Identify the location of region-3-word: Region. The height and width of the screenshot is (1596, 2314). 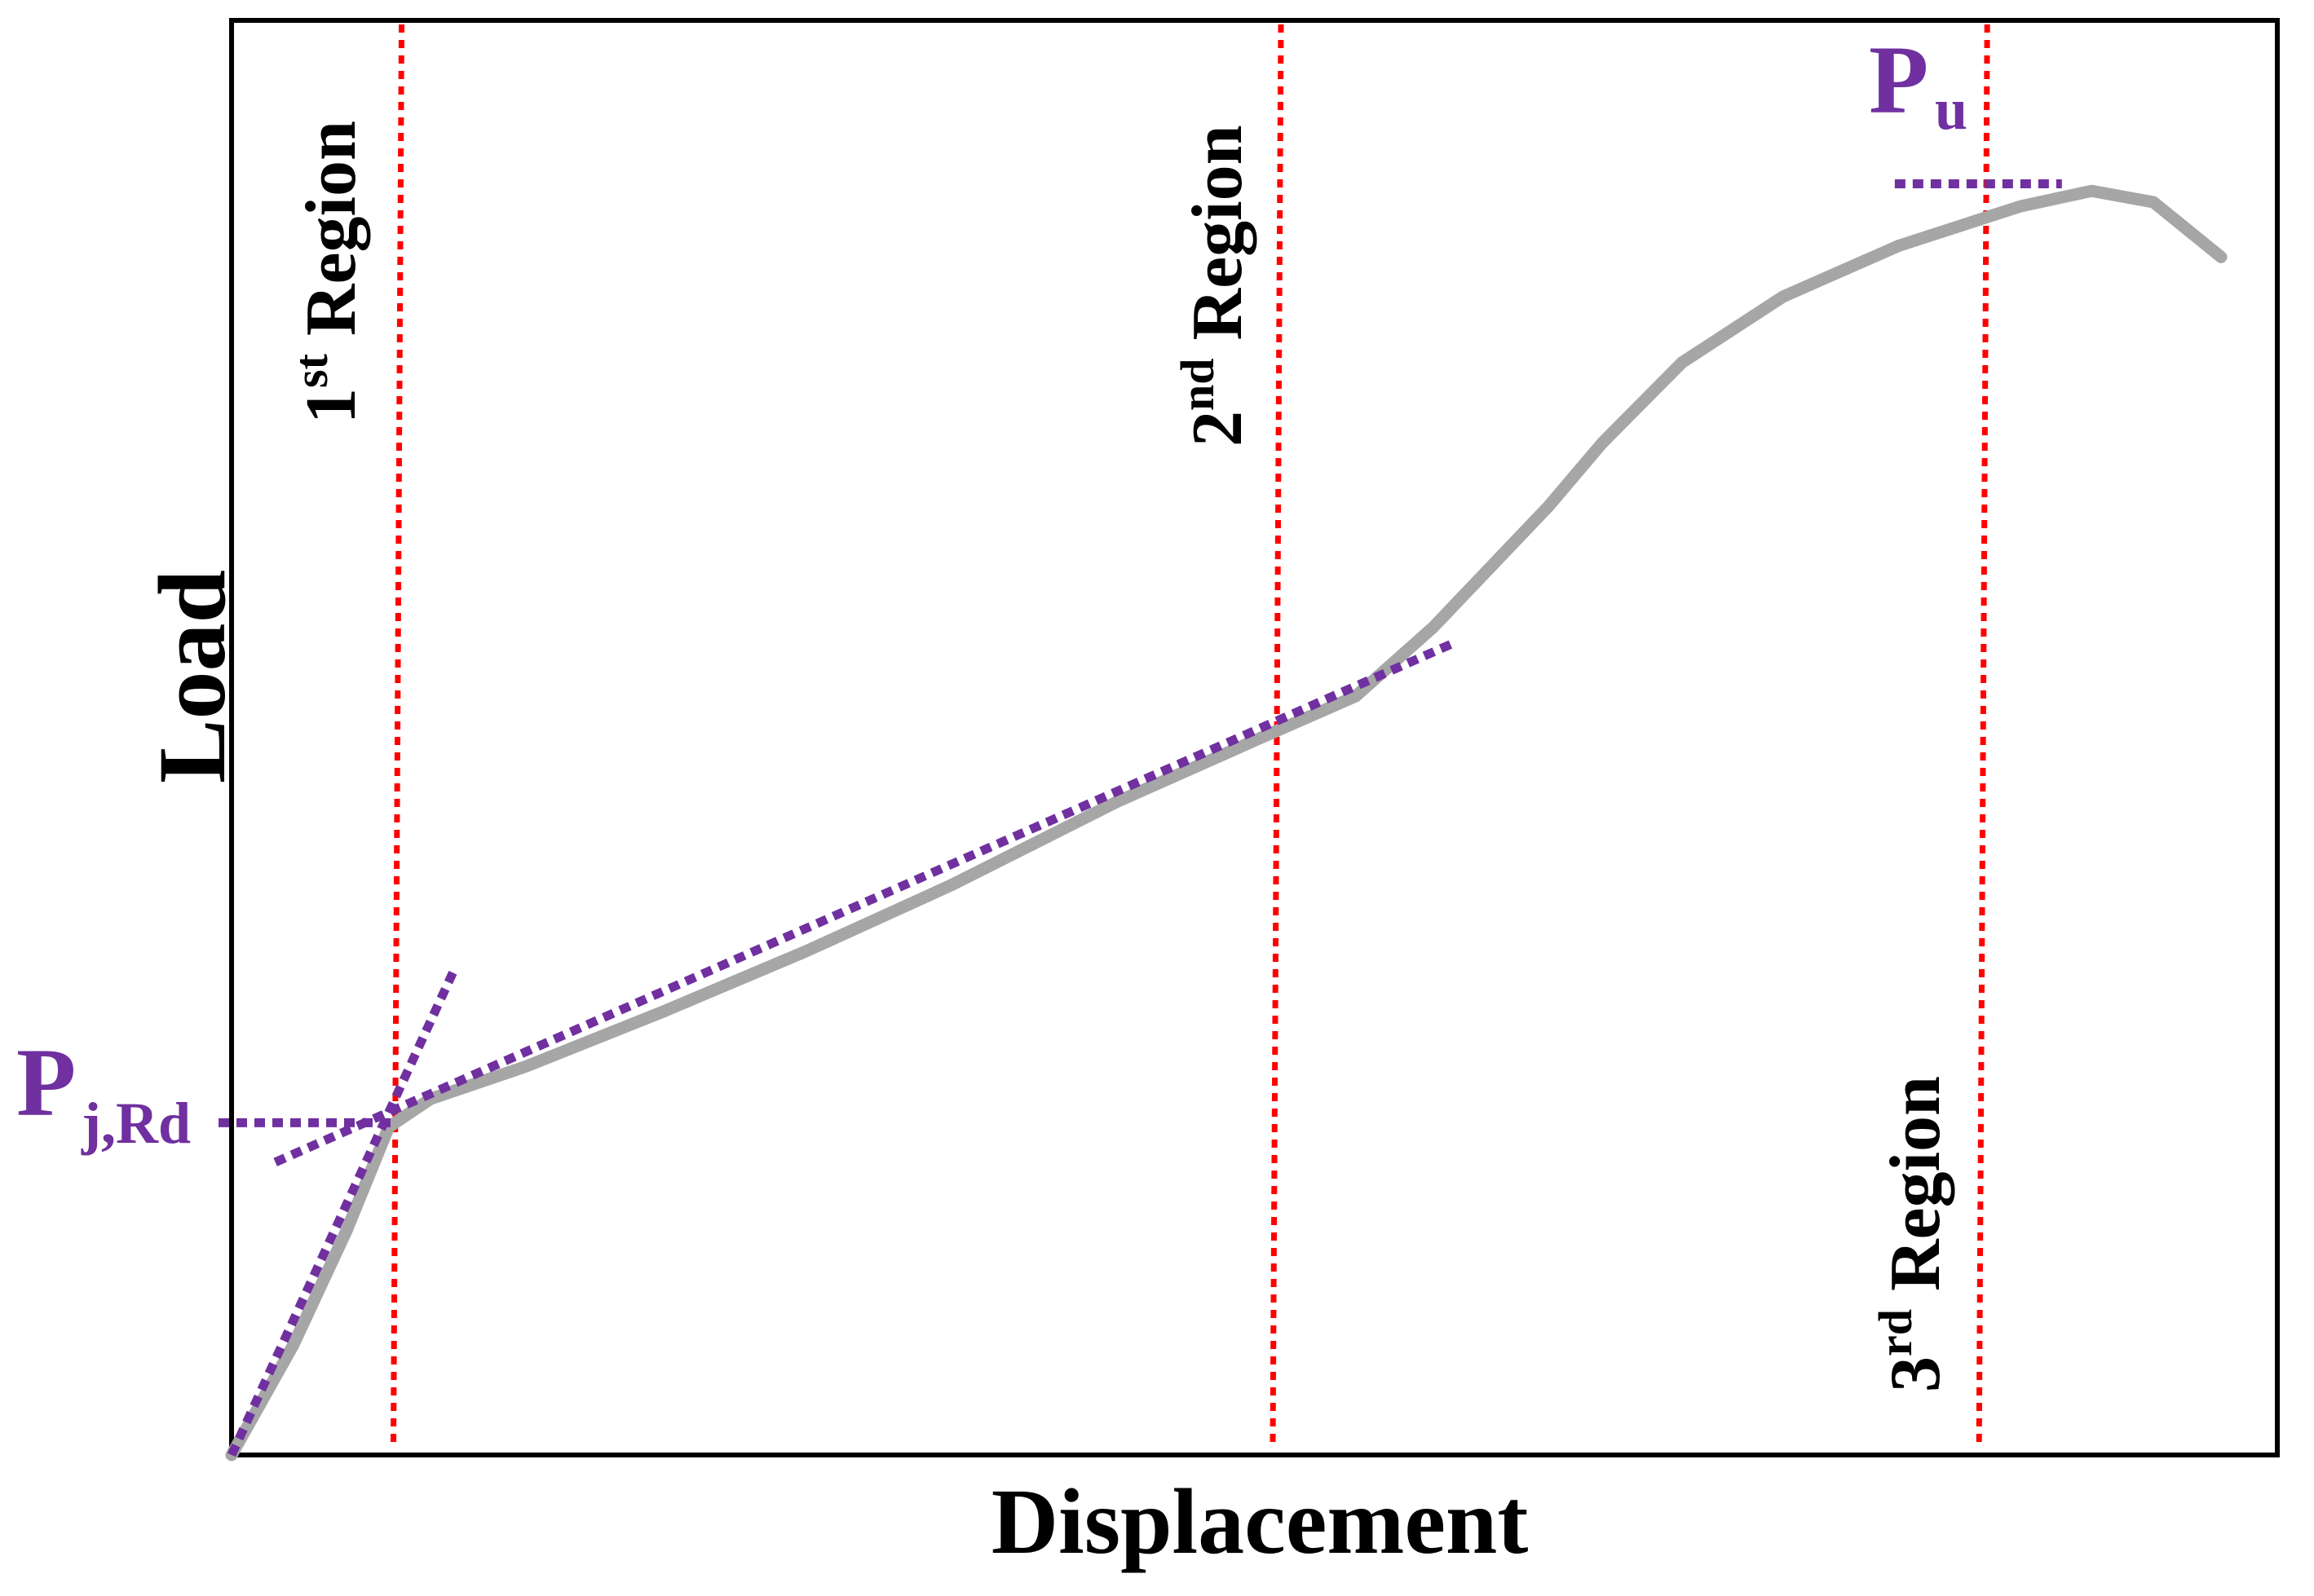
(1915, 1192).